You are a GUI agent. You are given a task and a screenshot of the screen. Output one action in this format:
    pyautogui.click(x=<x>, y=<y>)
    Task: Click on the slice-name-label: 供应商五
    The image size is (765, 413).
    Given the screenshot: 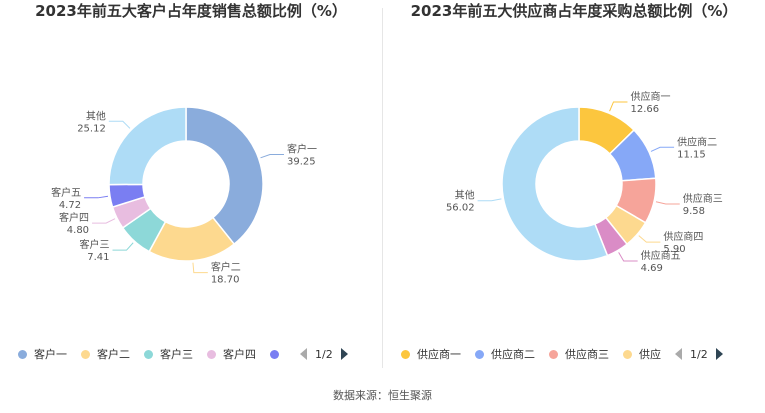 What is the action you would take?
    pyautogui.click(x=661, y=255)
    